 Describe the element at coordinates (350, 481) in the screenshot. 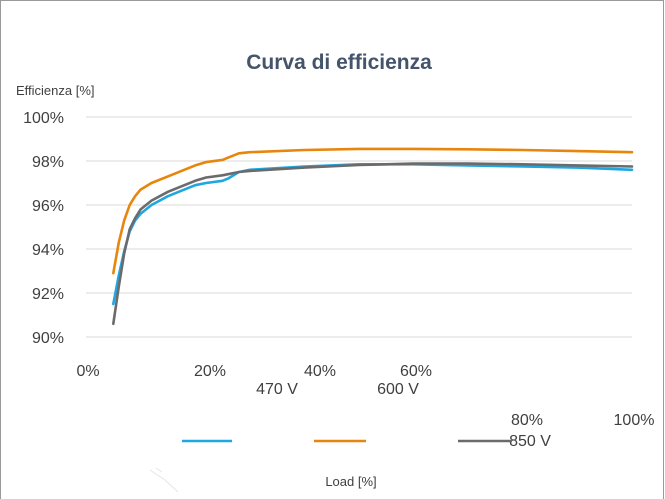

I see `x-axis-title: Load [%]` at that location.